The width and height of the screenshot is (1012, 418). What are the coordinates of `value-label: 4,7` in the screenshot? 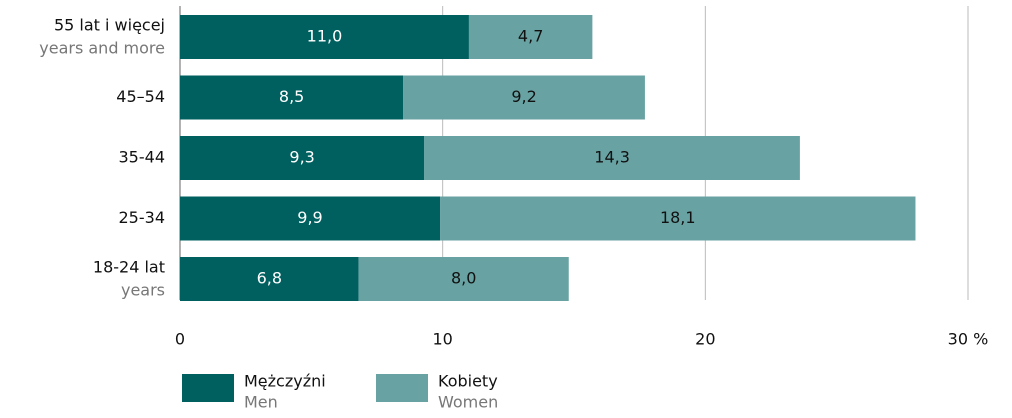 It's located at (530, 36).